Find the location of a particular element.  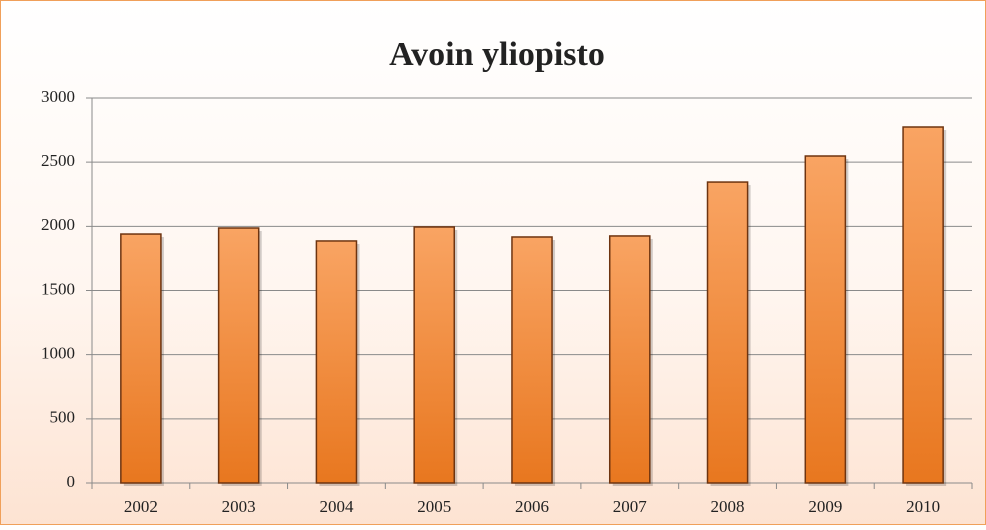

y-tick-label: 0 is located at coordinates (71, 481).